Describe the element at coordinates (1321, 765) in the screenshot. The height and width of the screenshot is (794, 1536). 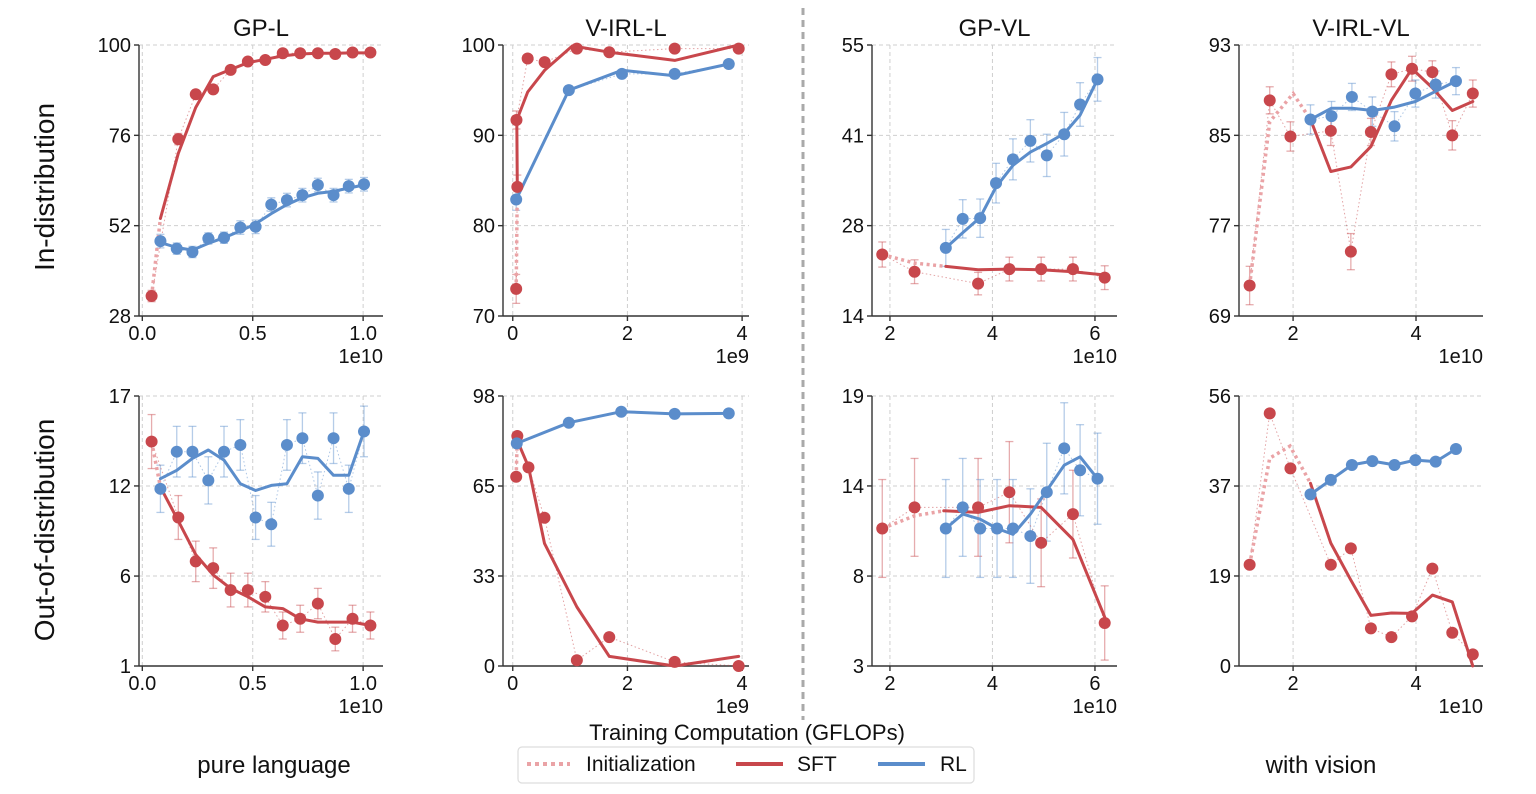
I see `group-label-with-vision: with vision` at that location.